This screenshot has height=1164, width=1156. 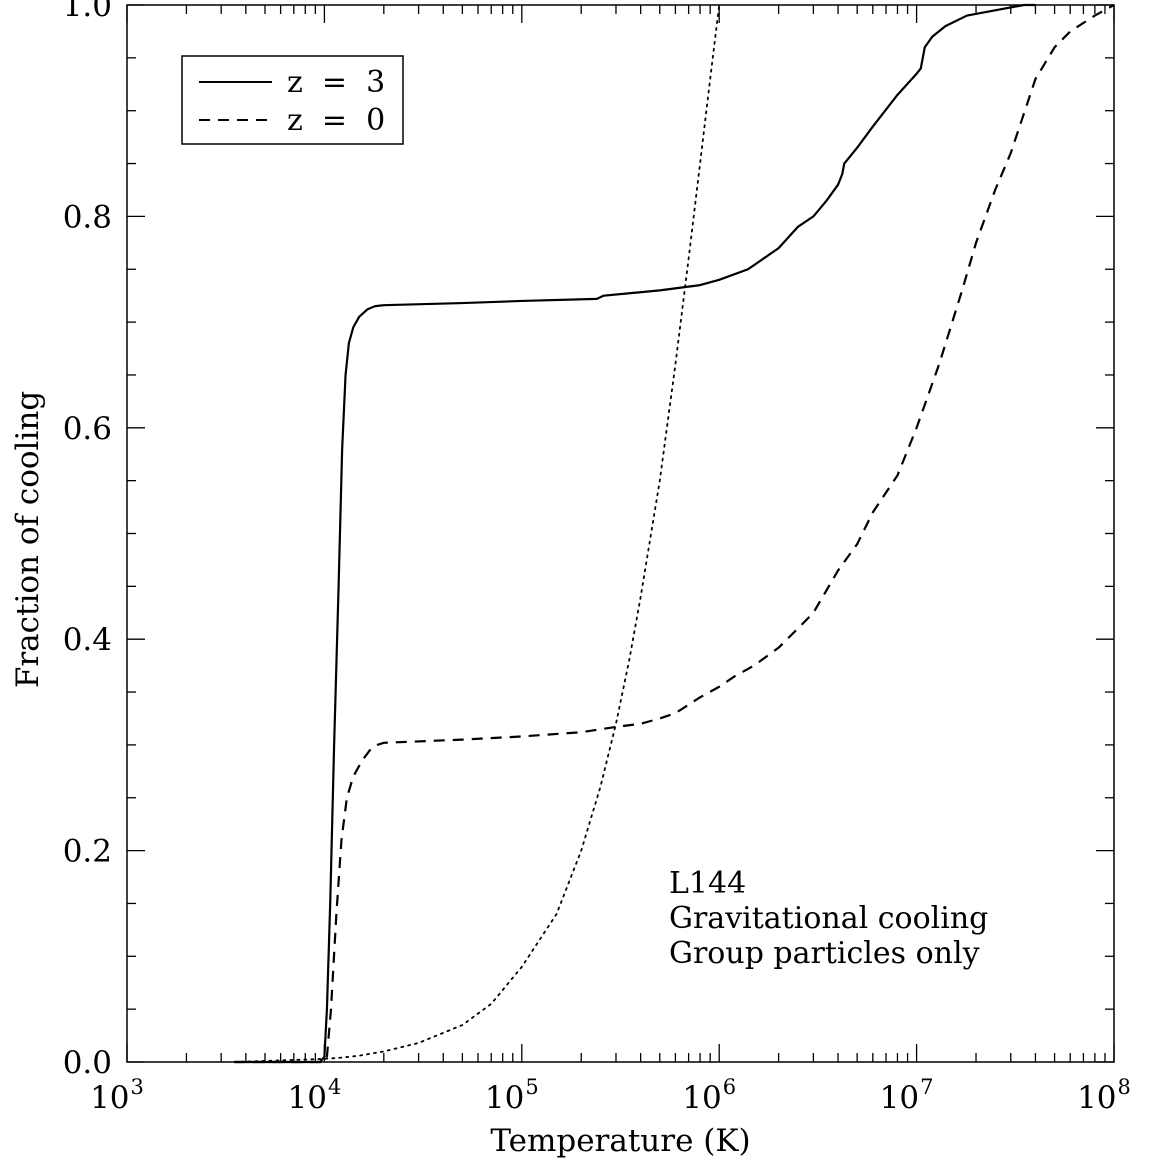 I want to click on x-tick-label: 10³, so click(x=117, y=1095).